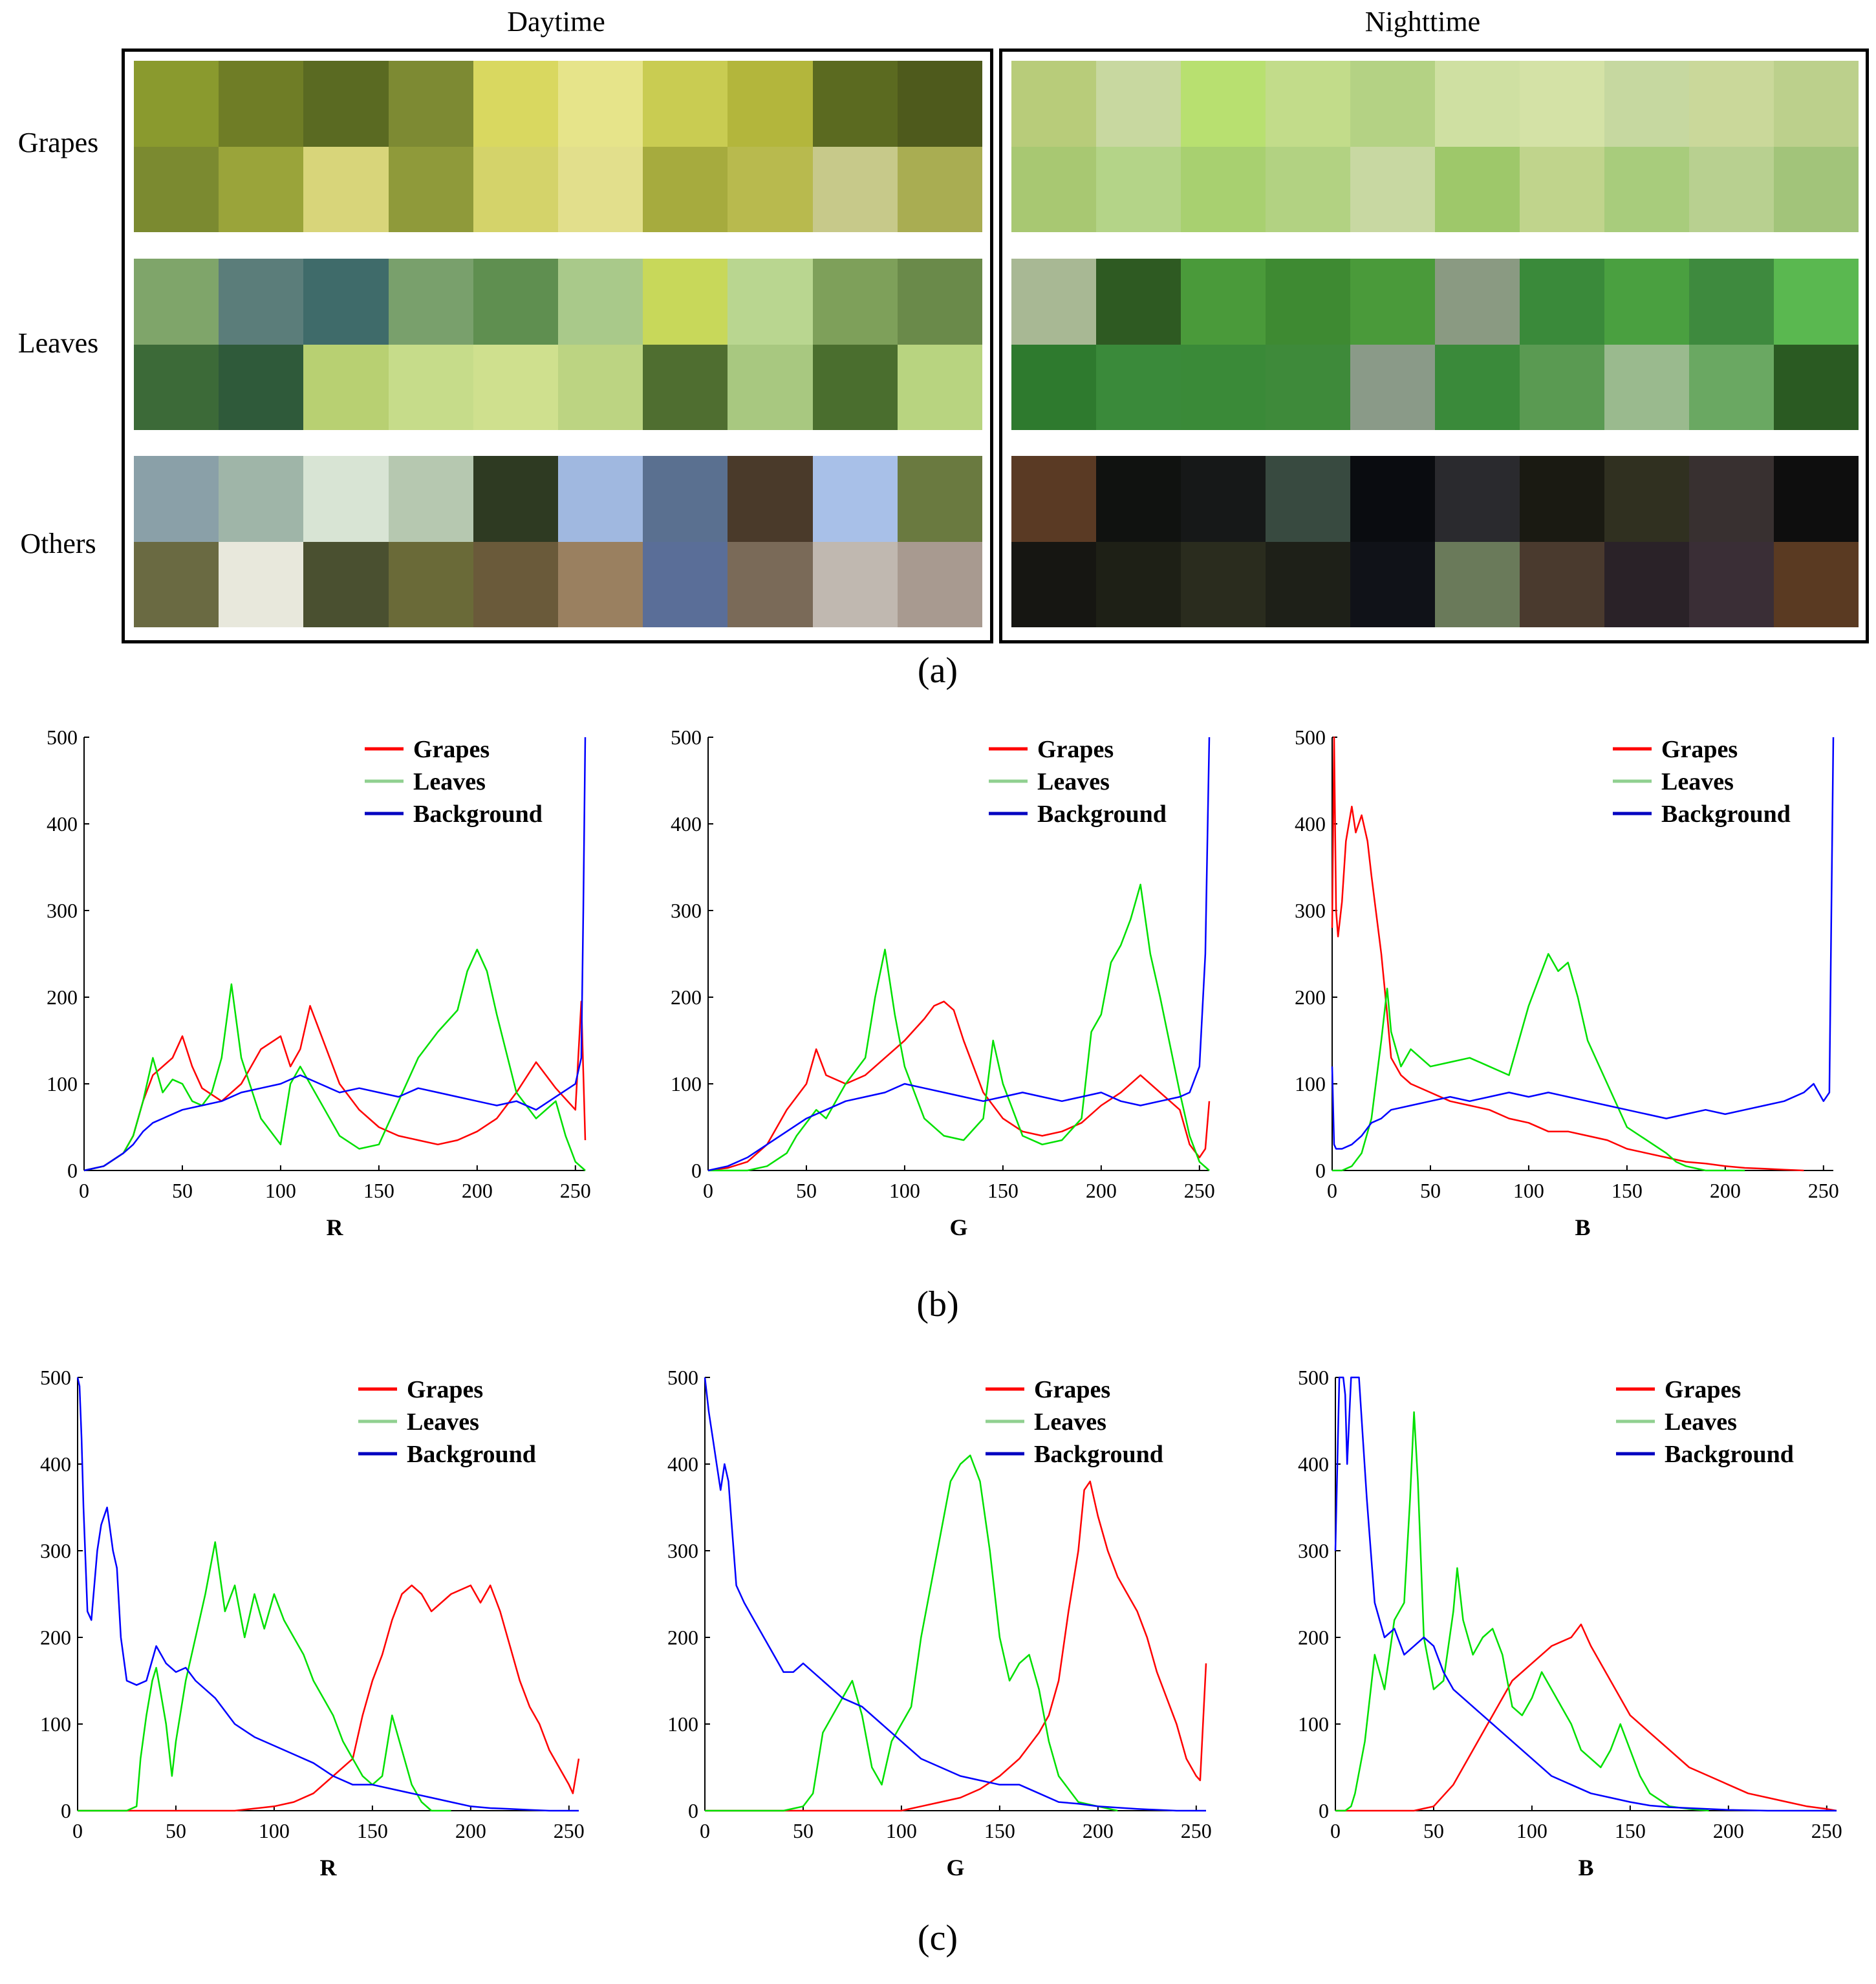 This screenshot has width=1876, height=1984. Describe the element at coordinates (58, 543) in the screenshot. I see `row-label-others: Others` at that location.